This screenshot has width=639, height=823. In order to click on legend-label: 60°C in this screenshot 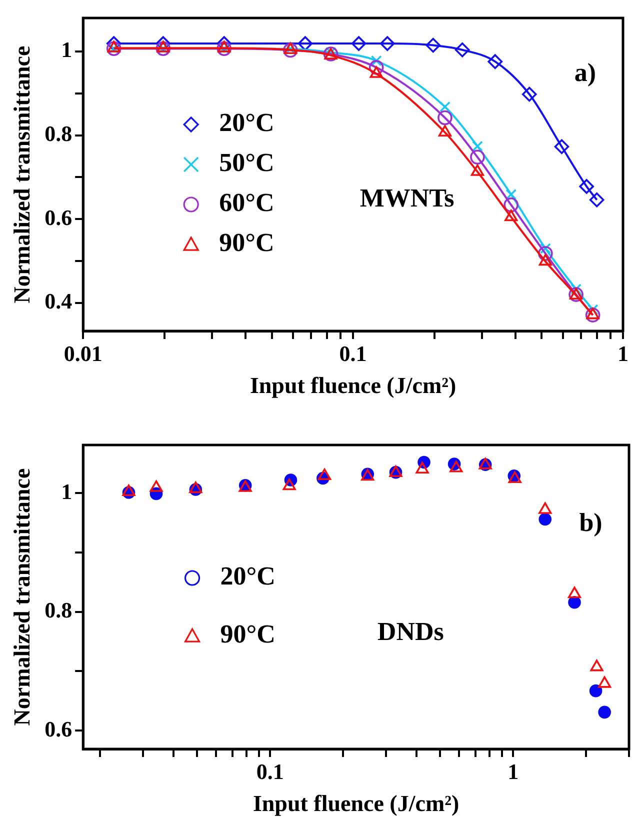, I will do `click(246, 203)`.